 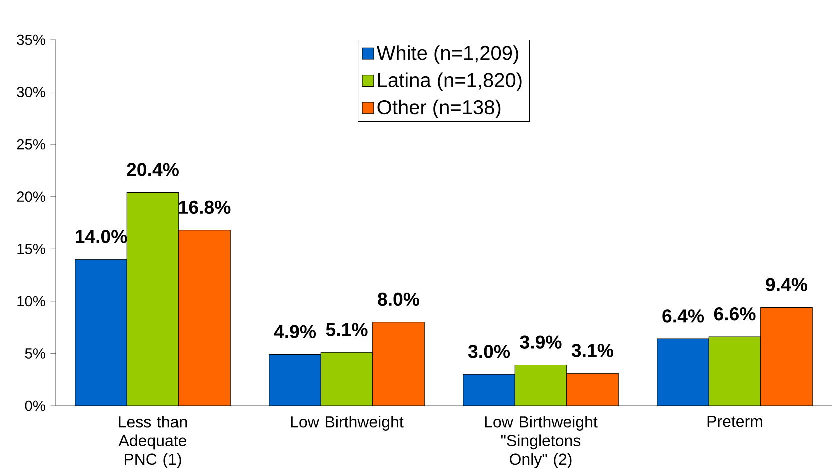 What do you see at coordinates (295, 331) in the screenshot?
I see `data-label: 4.9%` at bounding box center [295, 331].